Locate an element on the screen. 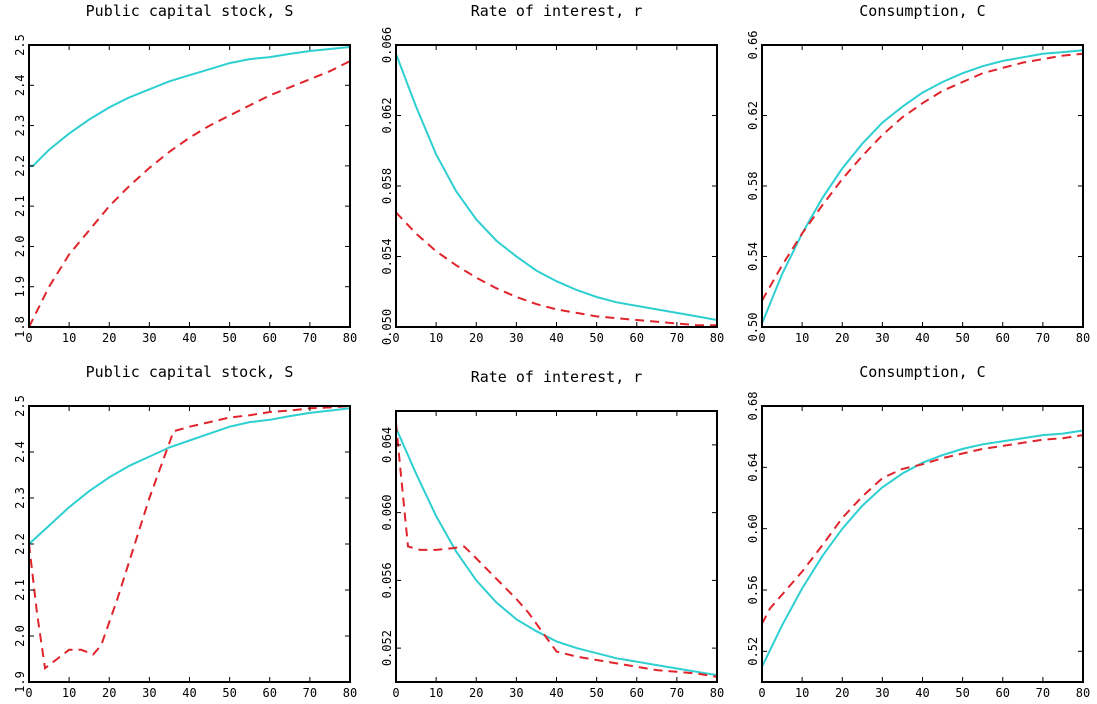 The image size is (1097, 704). y-tick-label: 0.60 is located at coordinates (753, 528).